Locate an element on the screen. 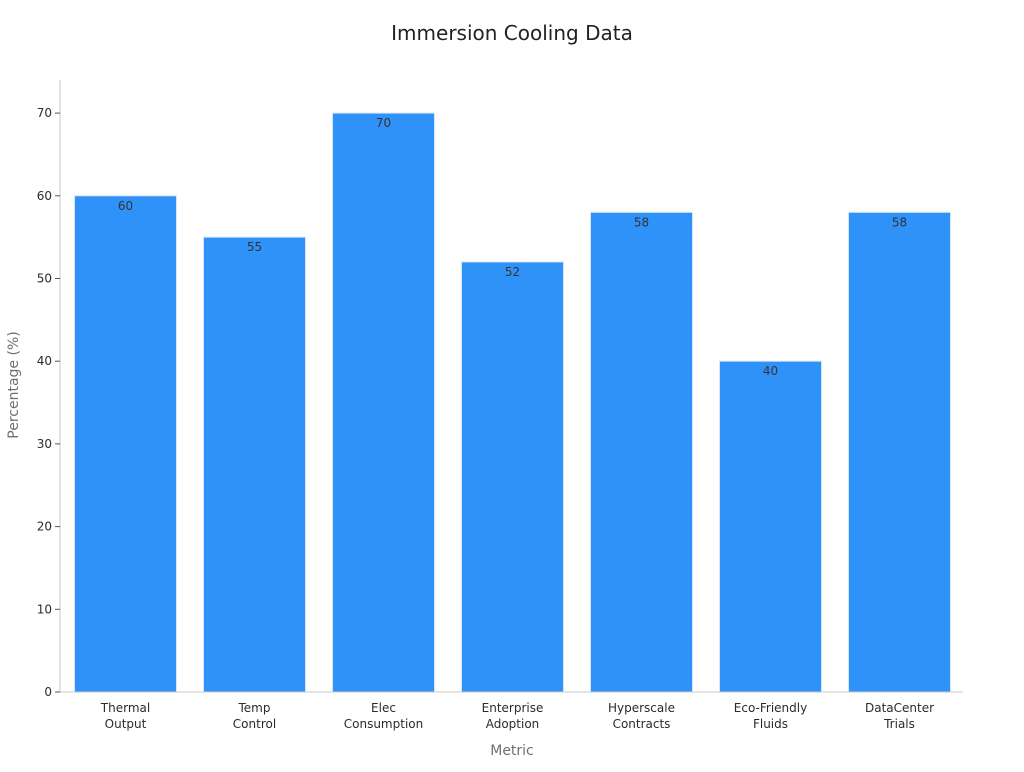  y-tick-label-30: 30 is located at coordinates (44, 444).